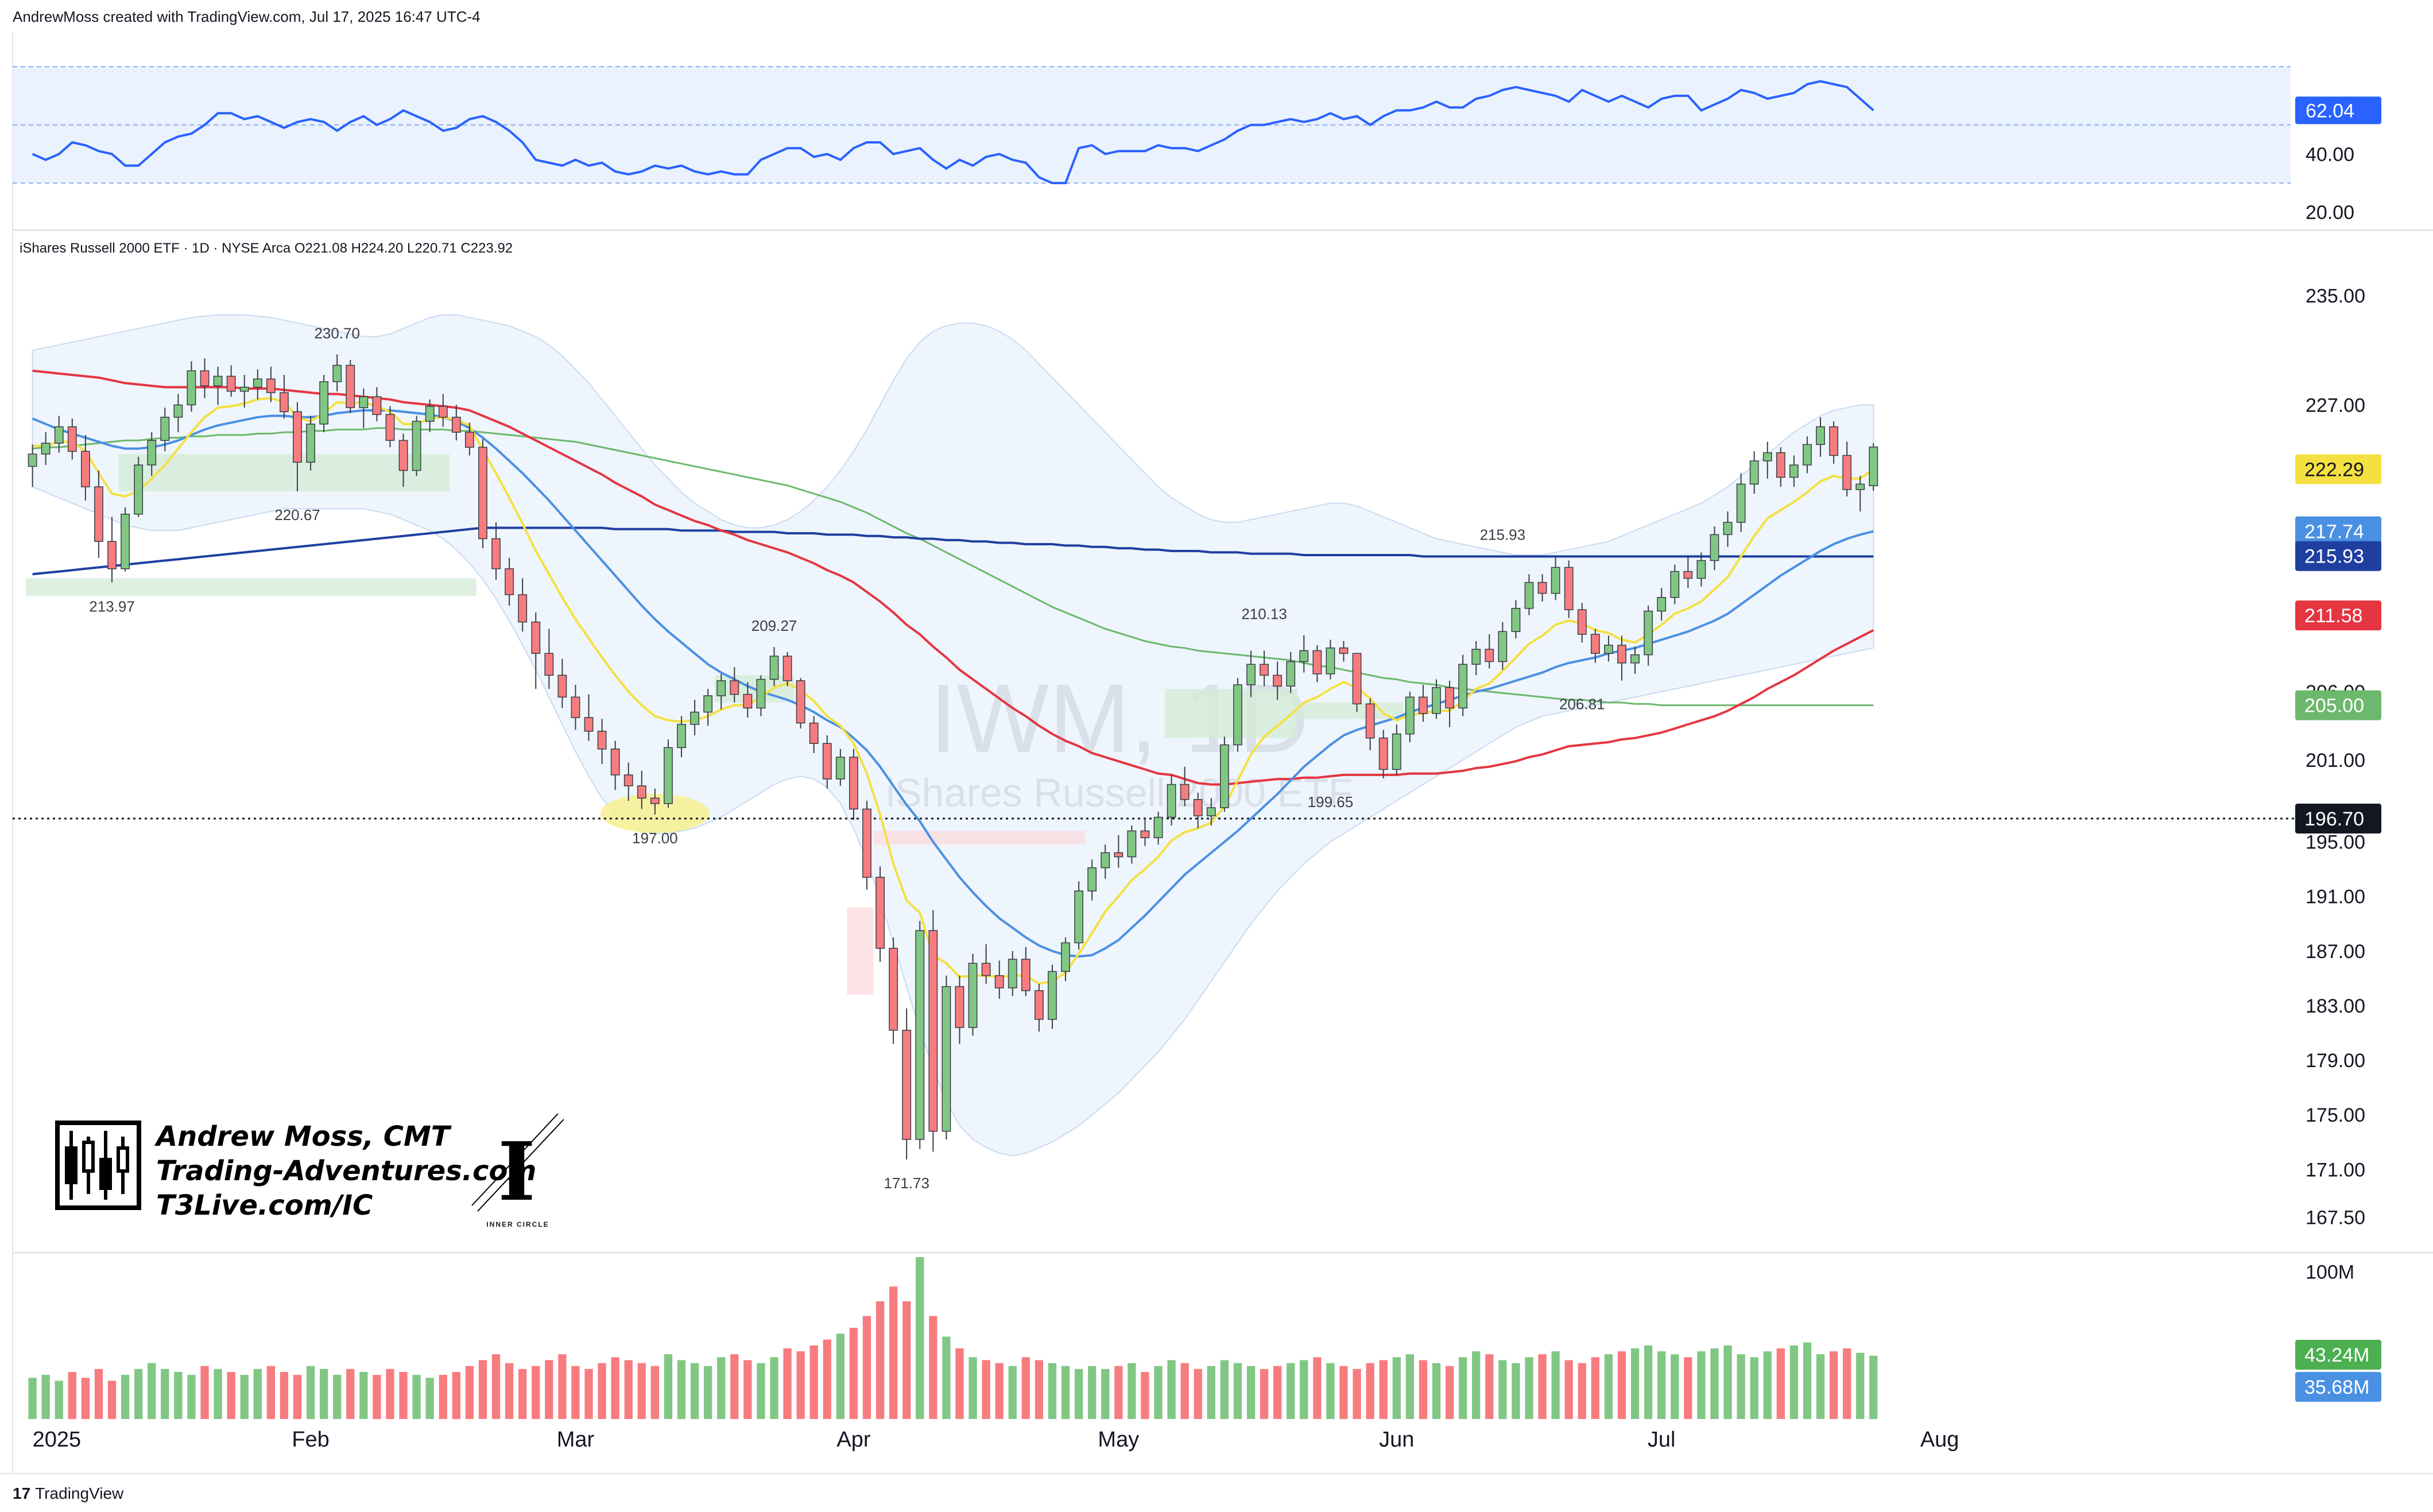 This screenshot has width=2433, height=1512. I want to click on price-annotation: 209.27, so click(774, 625).